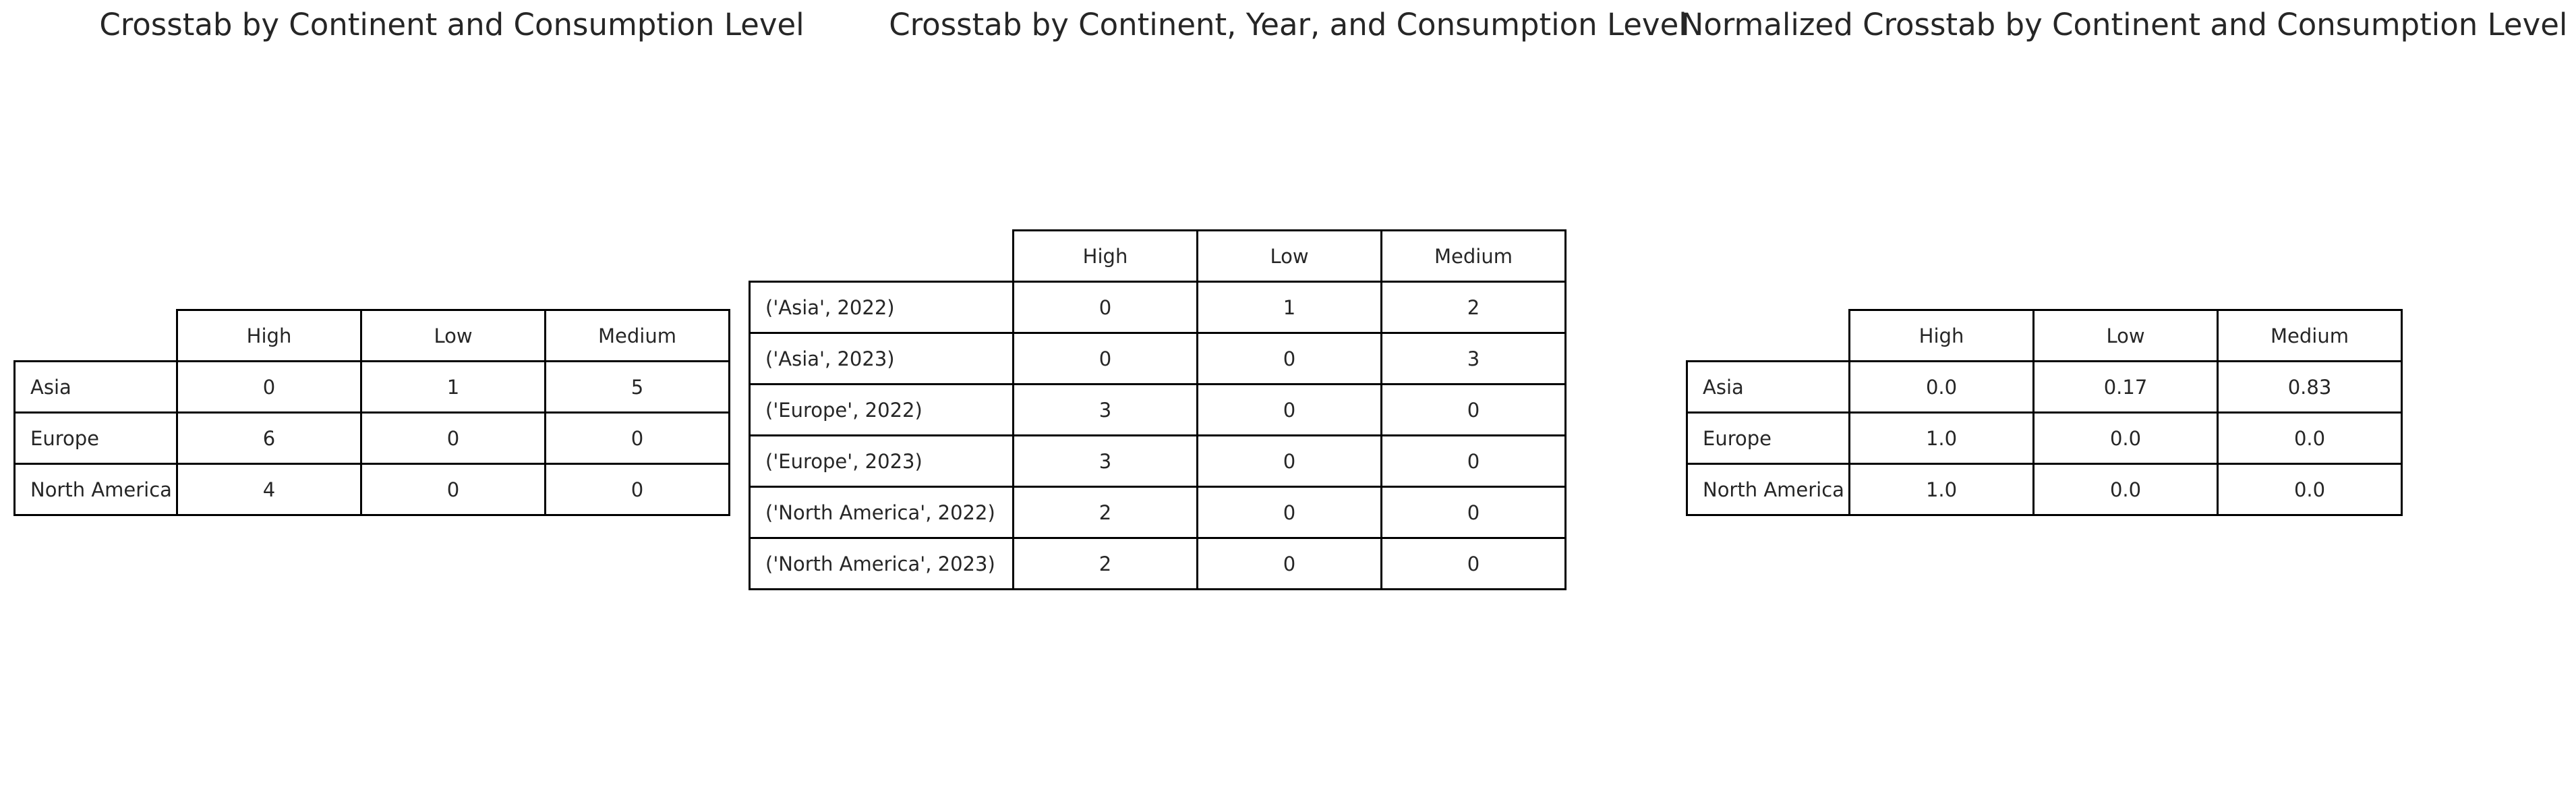 Image resolution: width=2576 pixels, height=796 pixels. Describe the element at coordinates (1942, 387) in the screenshot. I see `cell-high: 0.0` at that location.